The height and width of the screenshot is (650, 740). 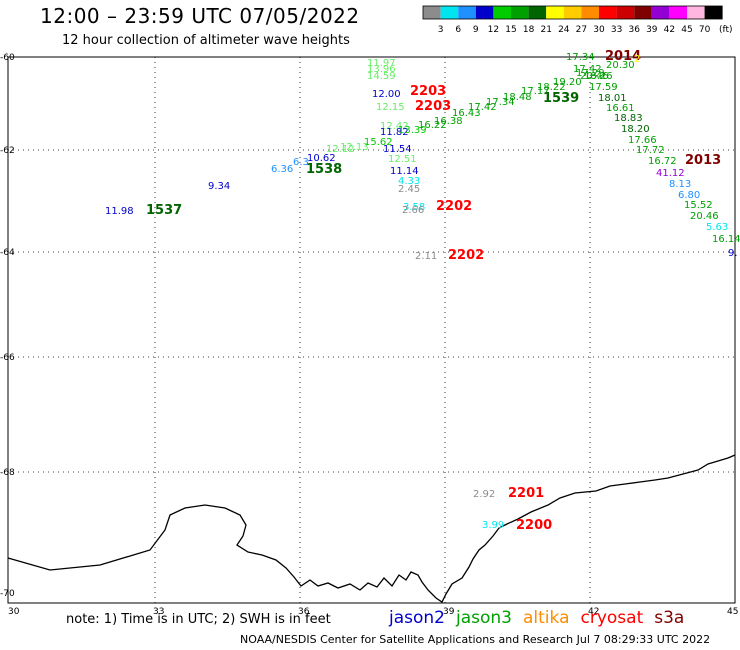 I want to click on lat-tick-label: -66, so click(x=7, y=358).